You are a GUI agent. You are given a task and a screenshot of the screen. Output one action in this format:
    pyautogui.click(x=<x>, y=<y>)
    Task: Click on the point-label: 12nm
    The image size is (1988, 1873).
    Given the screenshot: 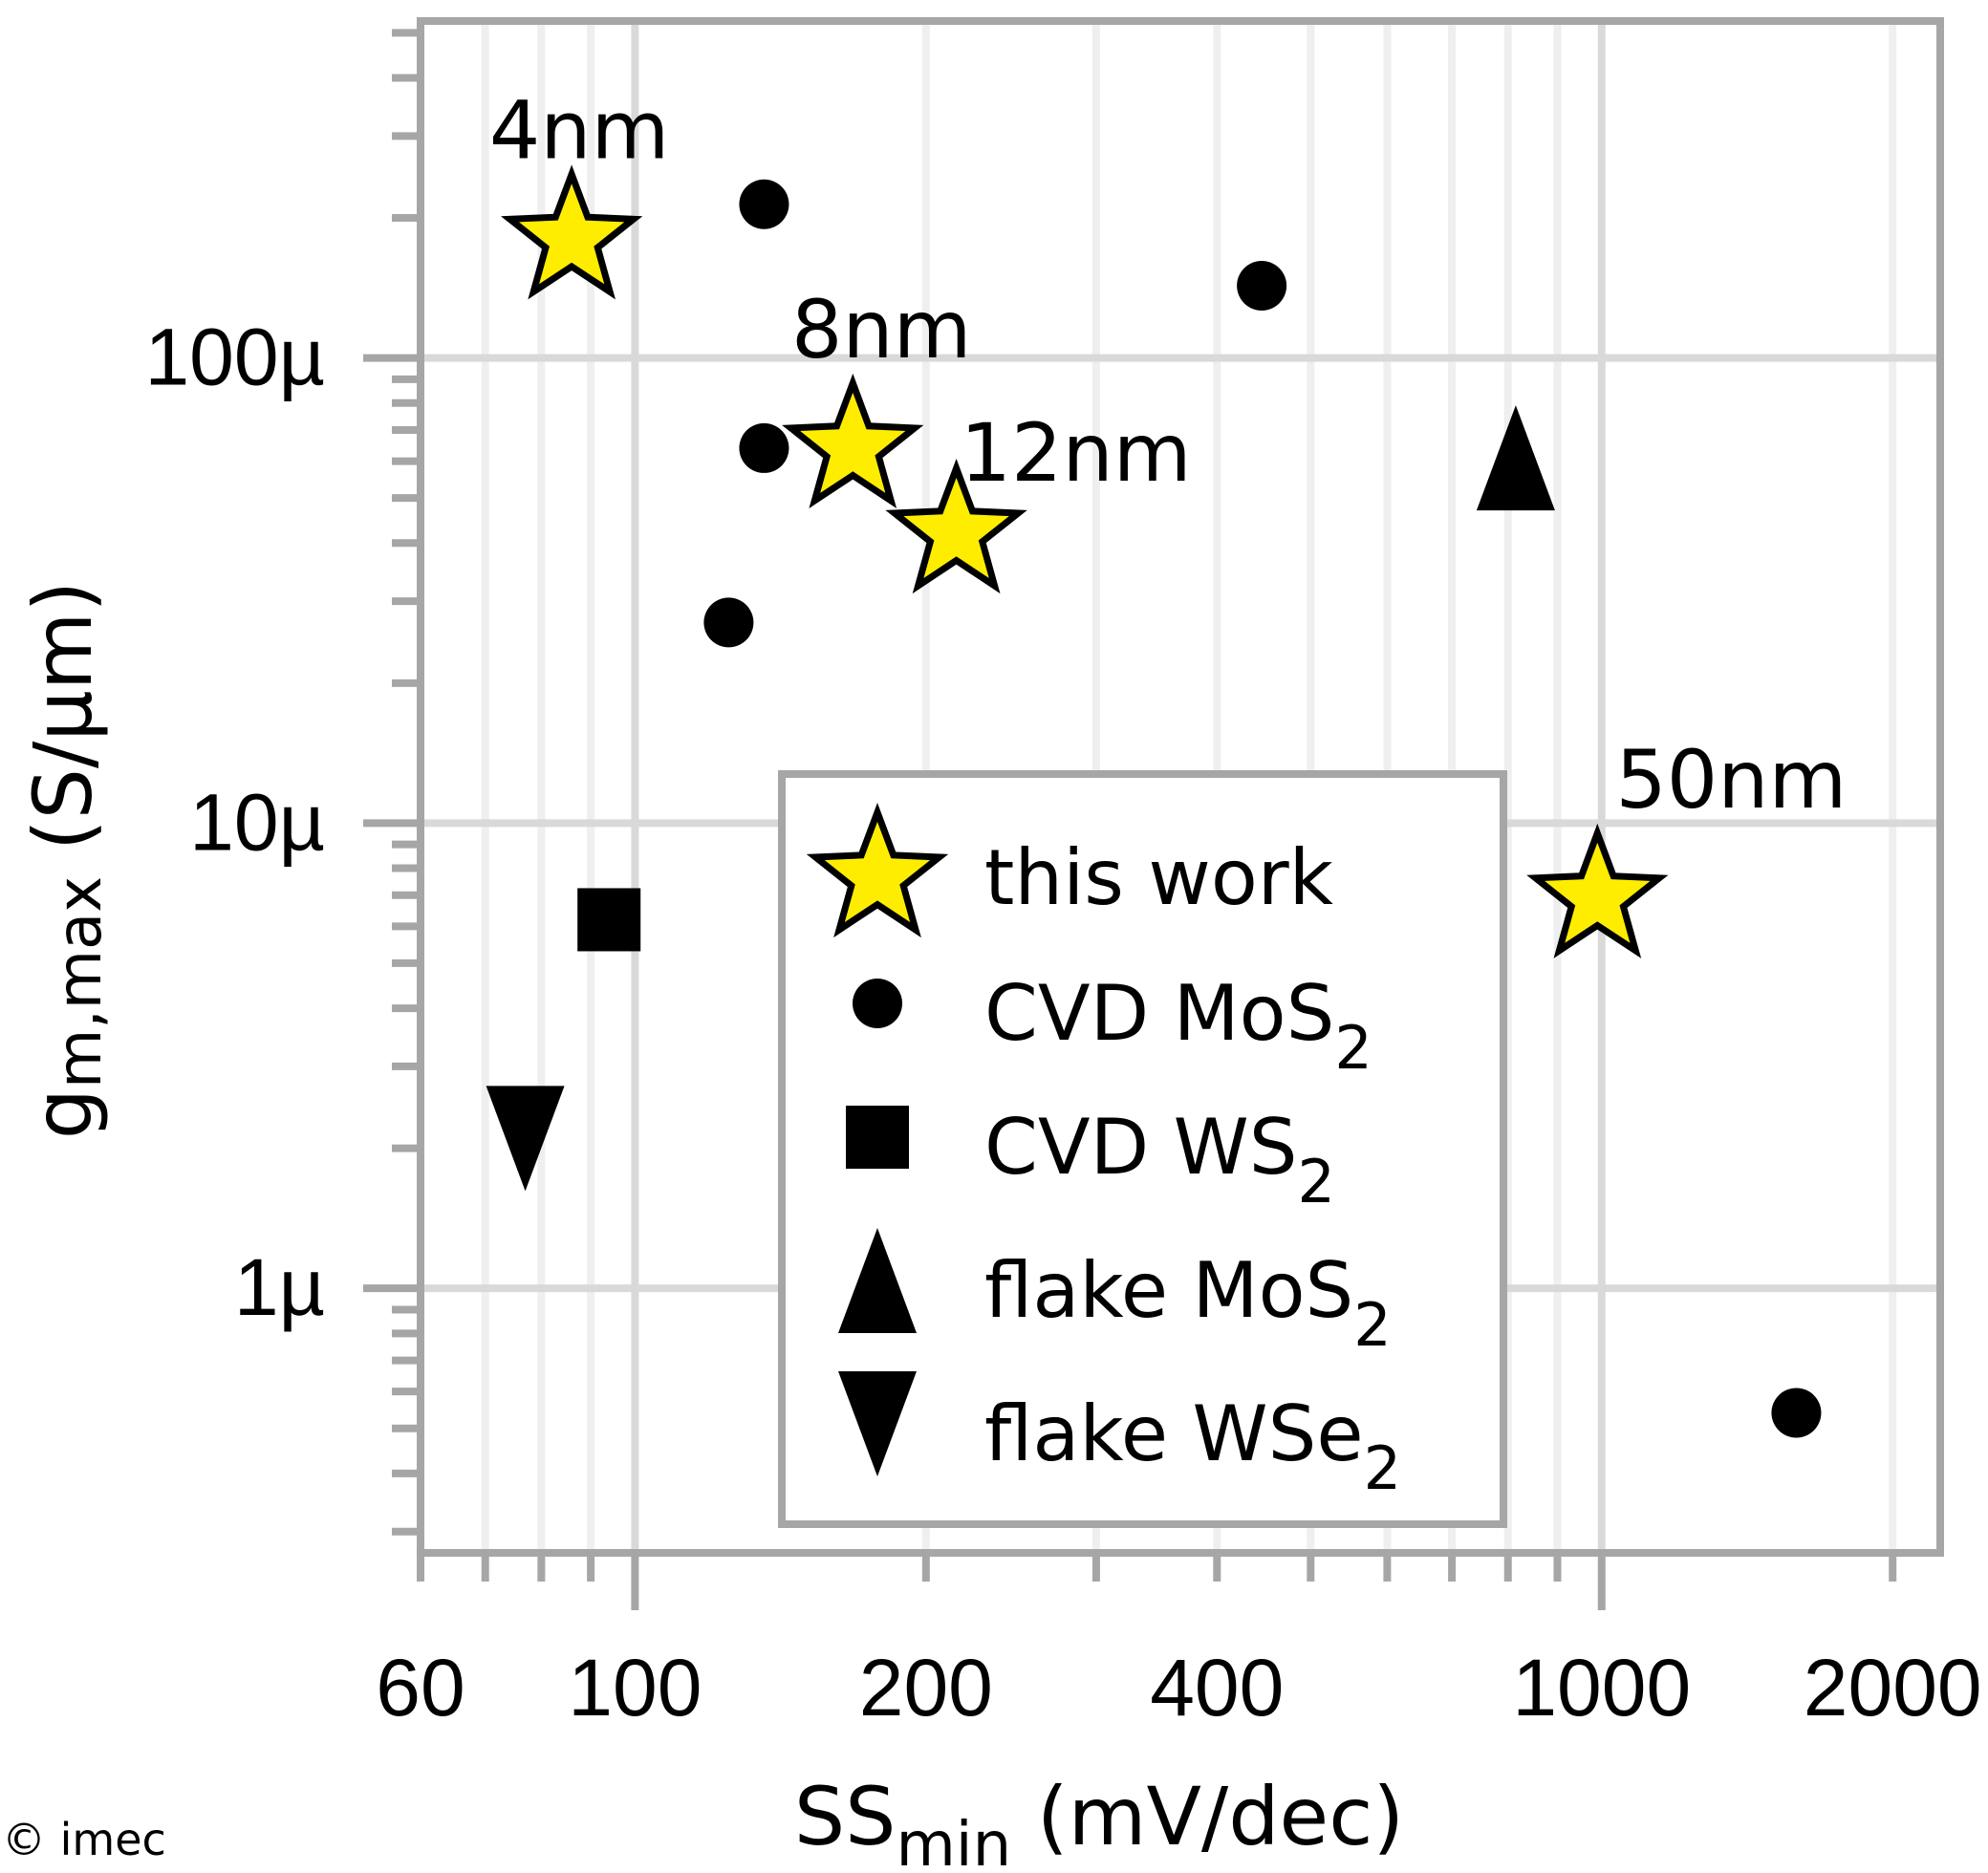 What is the action you would take?
    pyautogui.click(x=1076, y=453)
    